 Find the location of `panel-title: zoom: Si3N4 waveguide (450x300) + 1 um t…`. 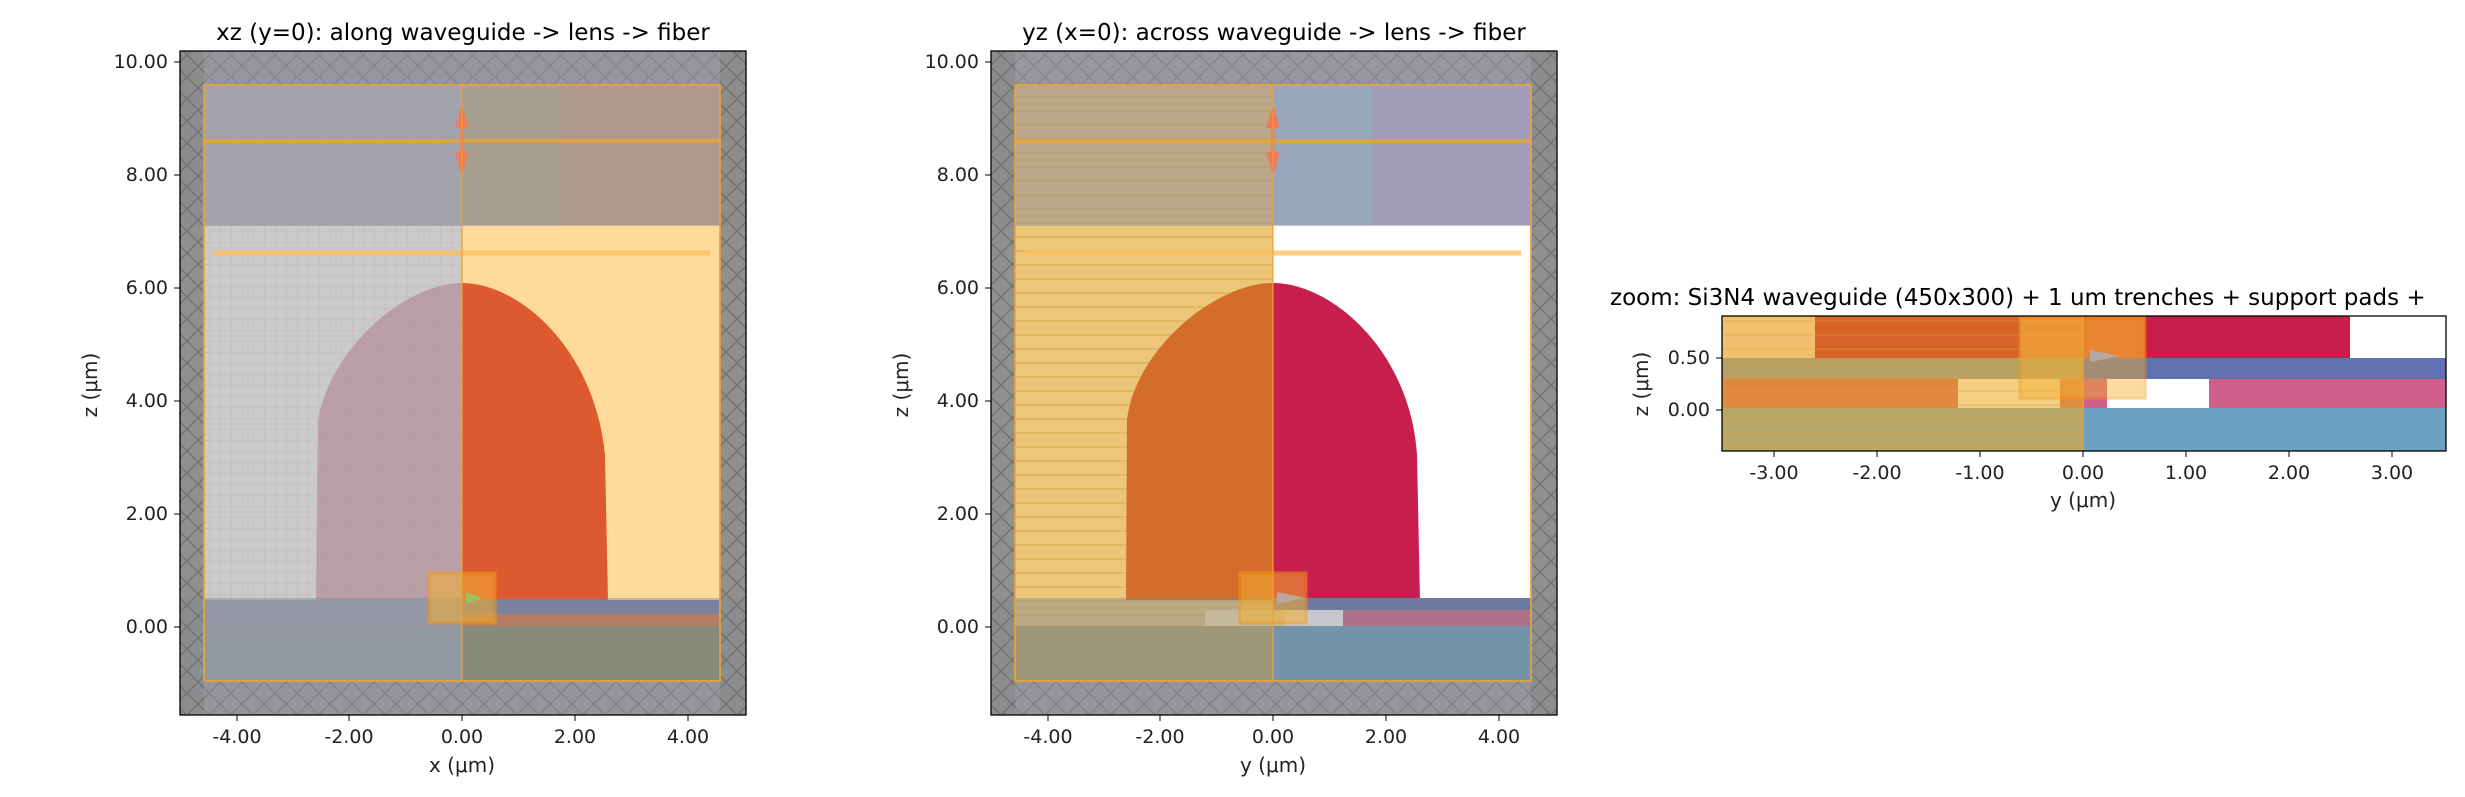

panel-title: zoom: Si3N4 waveguide (450x300) + 1 um t… is located at coordinates (2018, 298).